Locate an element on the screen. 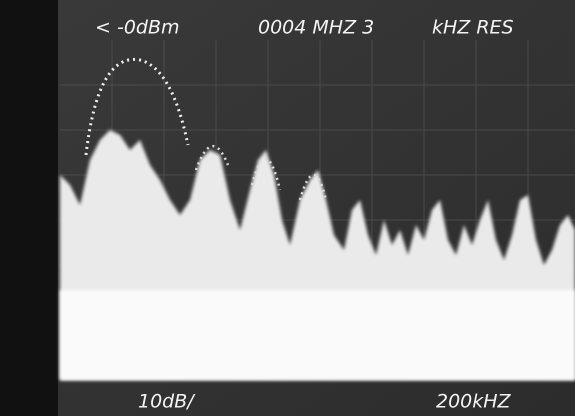 Image resolution: width=575 pixels, height=416 pixels. center-frequency: 0004 MHZ 3 is located at coordinates (316, 28).